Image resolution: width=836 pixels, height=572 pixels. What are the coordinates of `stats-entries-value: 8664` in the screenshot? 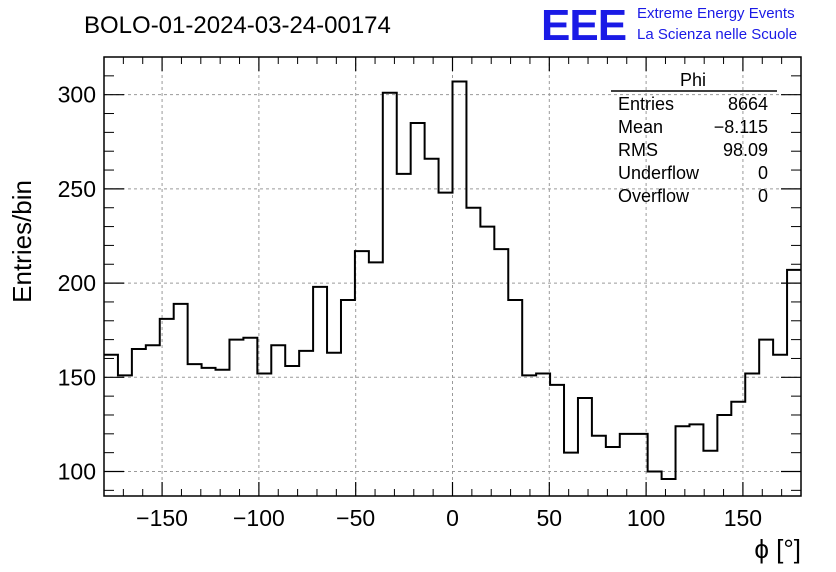 It's located at (748, 104).